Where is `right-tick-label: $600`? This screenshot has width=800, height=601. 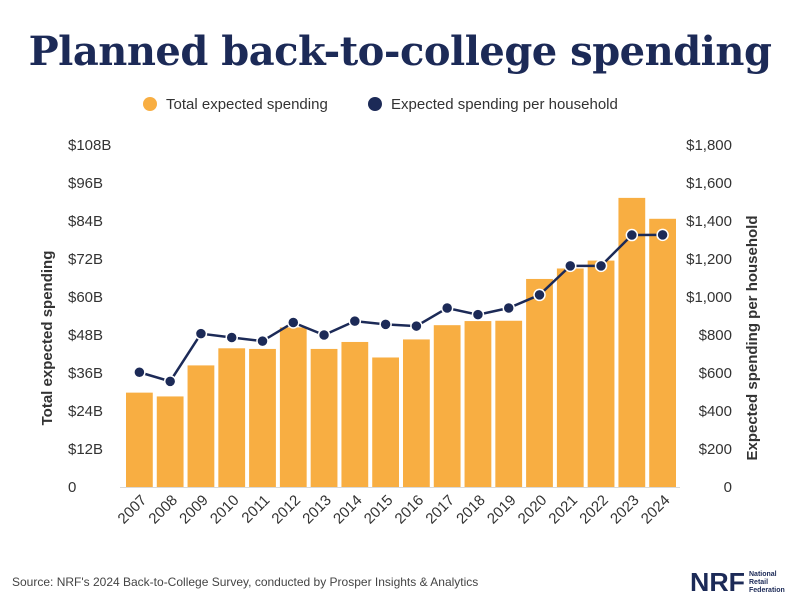
right-tick-label: $600 is located at coordinates (715, 373).